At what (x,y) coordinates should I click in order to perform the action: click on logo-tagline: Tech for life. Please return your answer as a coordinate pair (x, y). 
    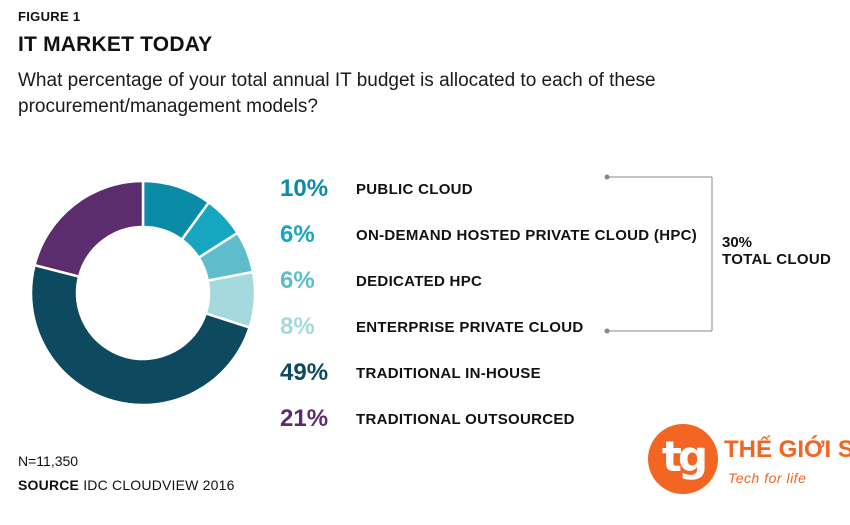
    Looking at the image, I should click on (767, 478).